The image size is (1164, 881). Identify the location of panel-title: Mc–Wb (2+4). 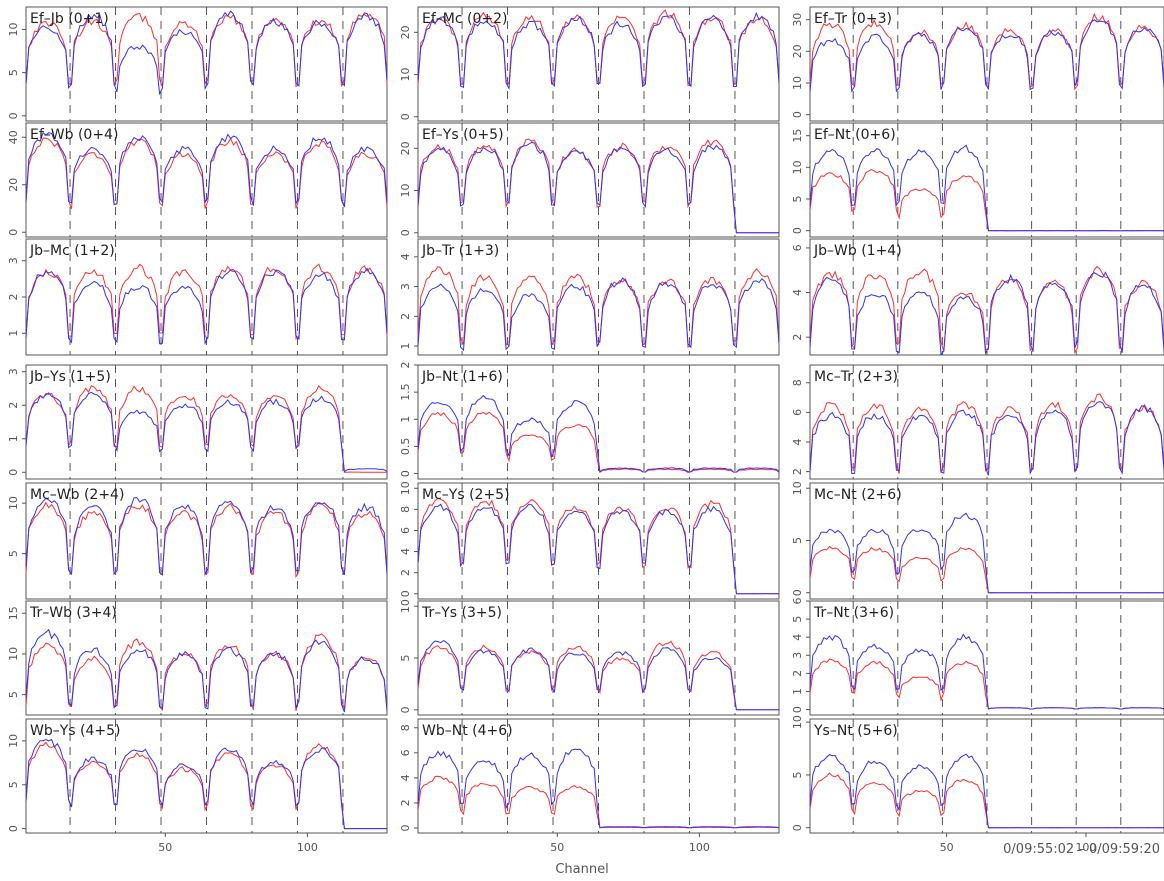
(77, 495).